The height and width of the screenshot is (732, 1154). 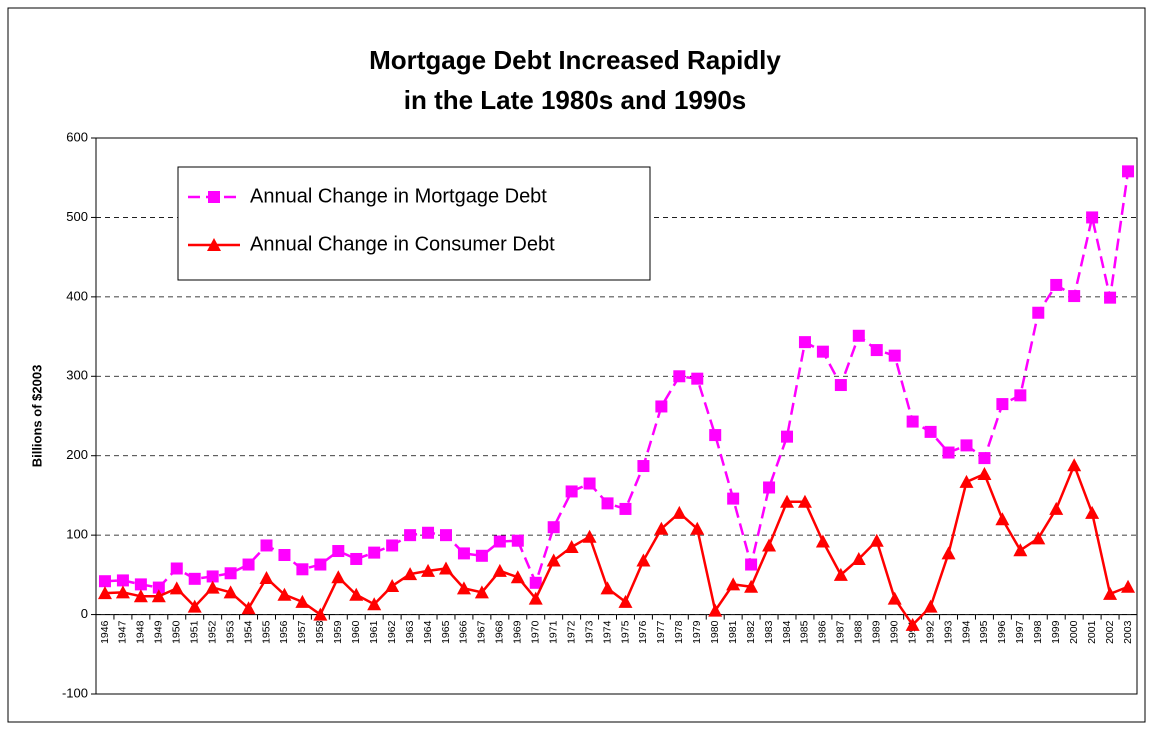 What do you see at coordinates (410, 632) in the screenshot?
I see `x-tick-label: 1963` at bounding box center [410, 632].